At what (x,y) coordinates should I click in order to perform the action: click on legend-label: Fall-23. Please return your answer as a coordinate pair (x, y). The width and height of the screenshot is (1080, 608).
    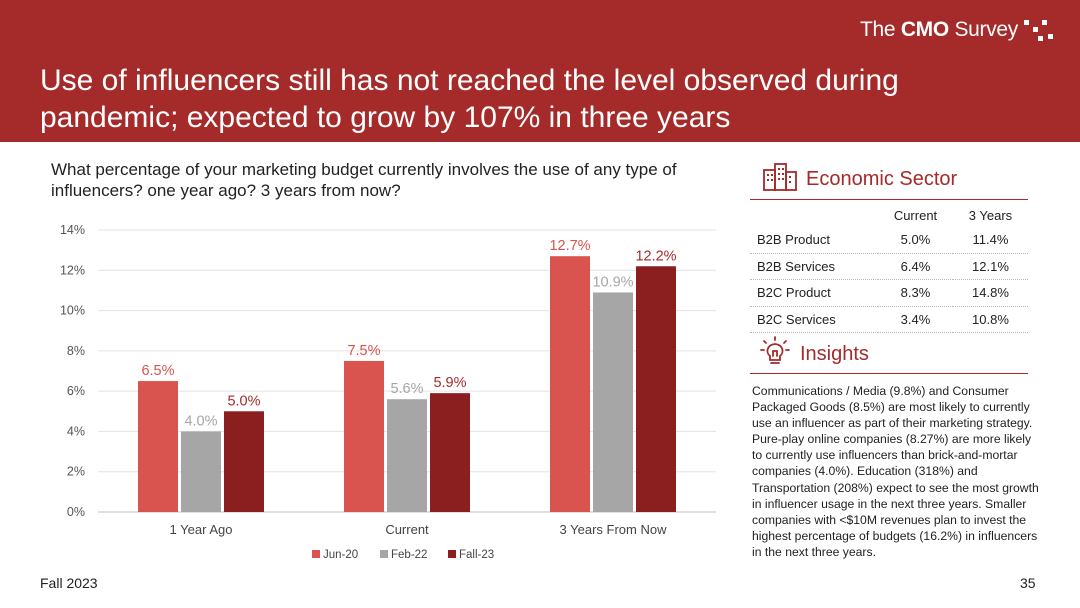
    Looking at the image, I should click on (476, 555).